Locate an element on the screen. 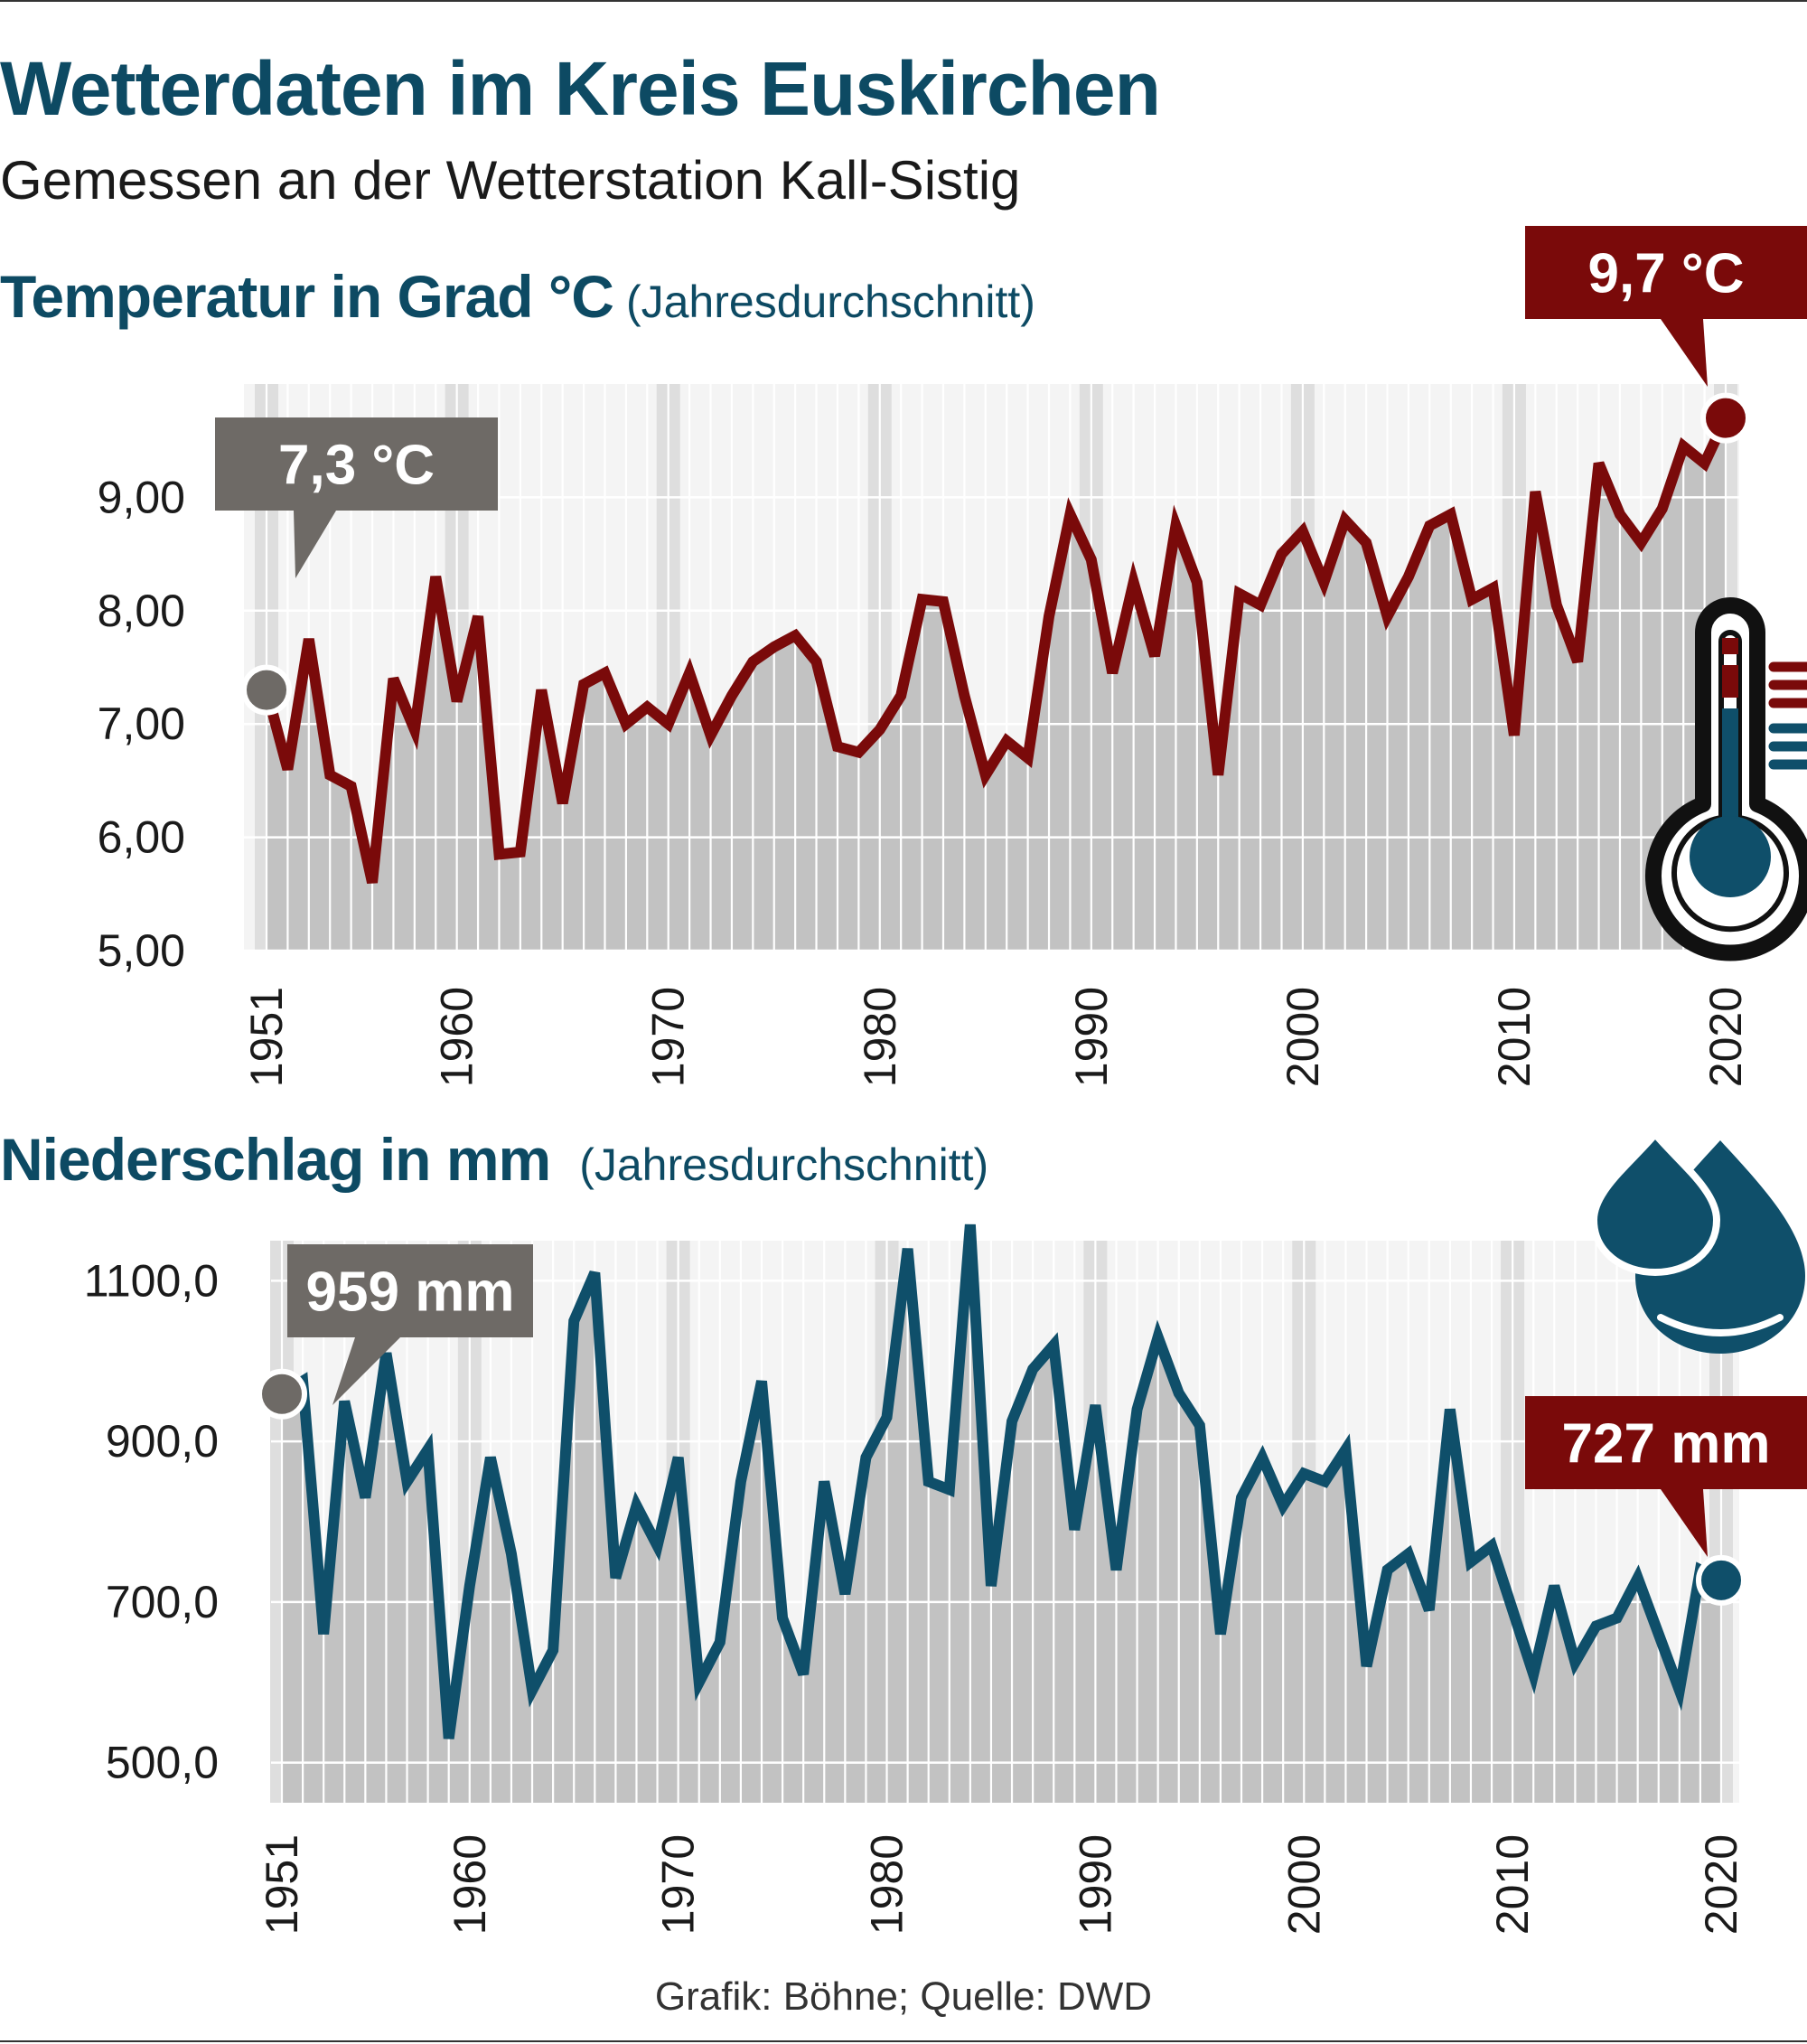  small-drop is located at coordinates (1655, 1202).